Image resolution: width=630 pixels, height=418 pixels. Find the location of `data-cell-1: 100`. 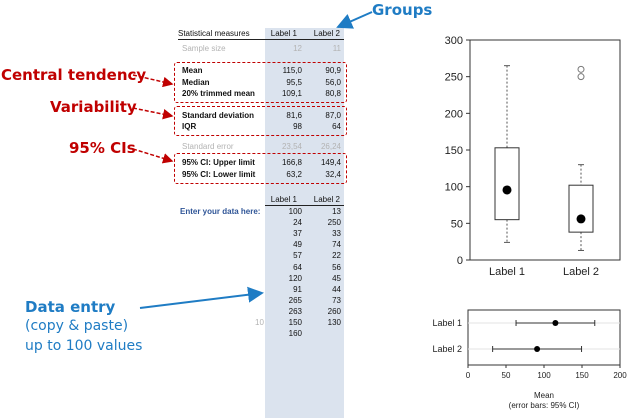

data-cell-1: 100 is located at coordinates (295, 211).